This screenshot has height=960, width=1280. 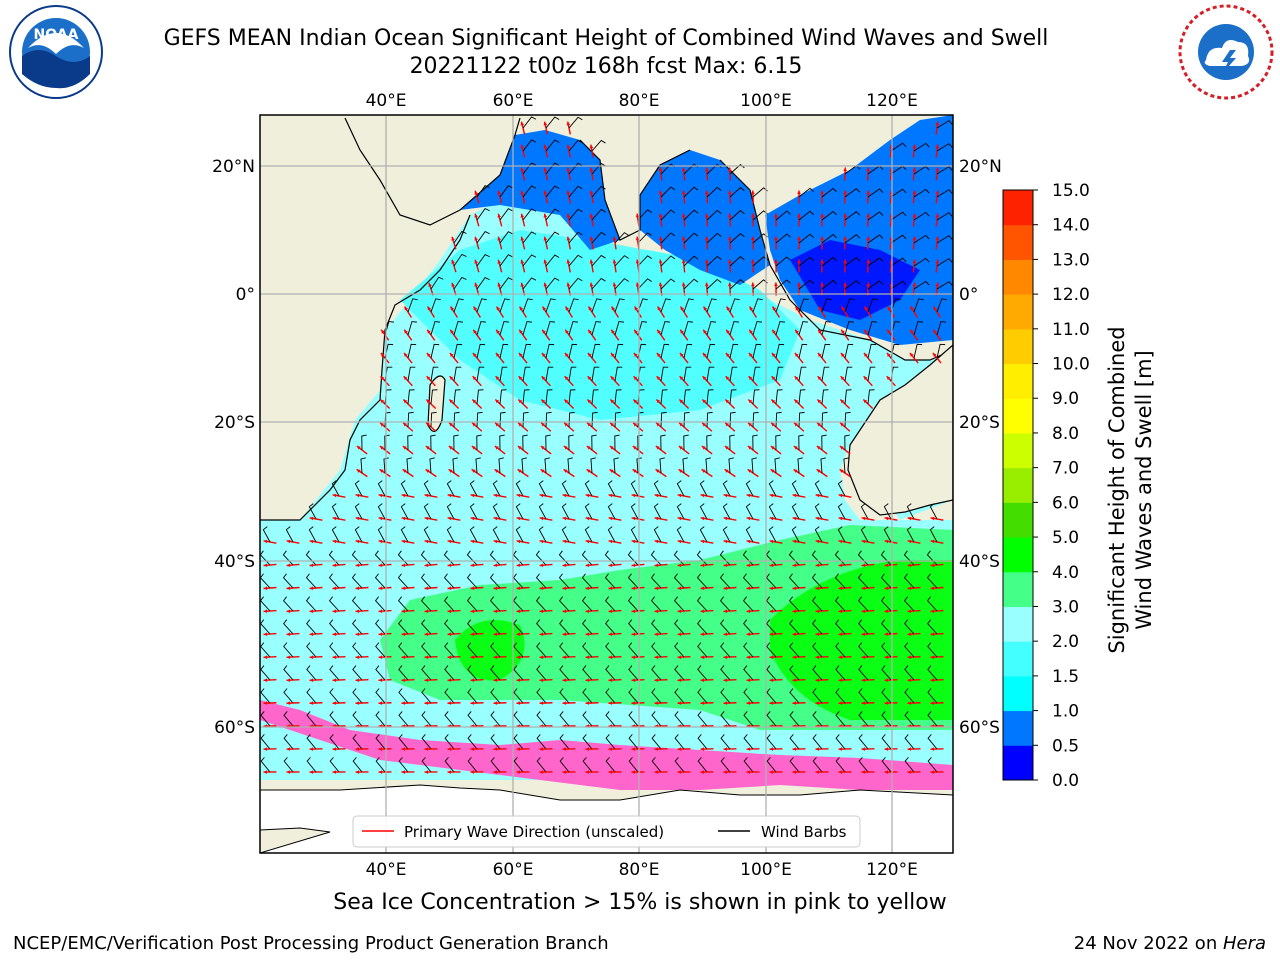 I want to click on arabia-coast, so click(x=432, y=171).